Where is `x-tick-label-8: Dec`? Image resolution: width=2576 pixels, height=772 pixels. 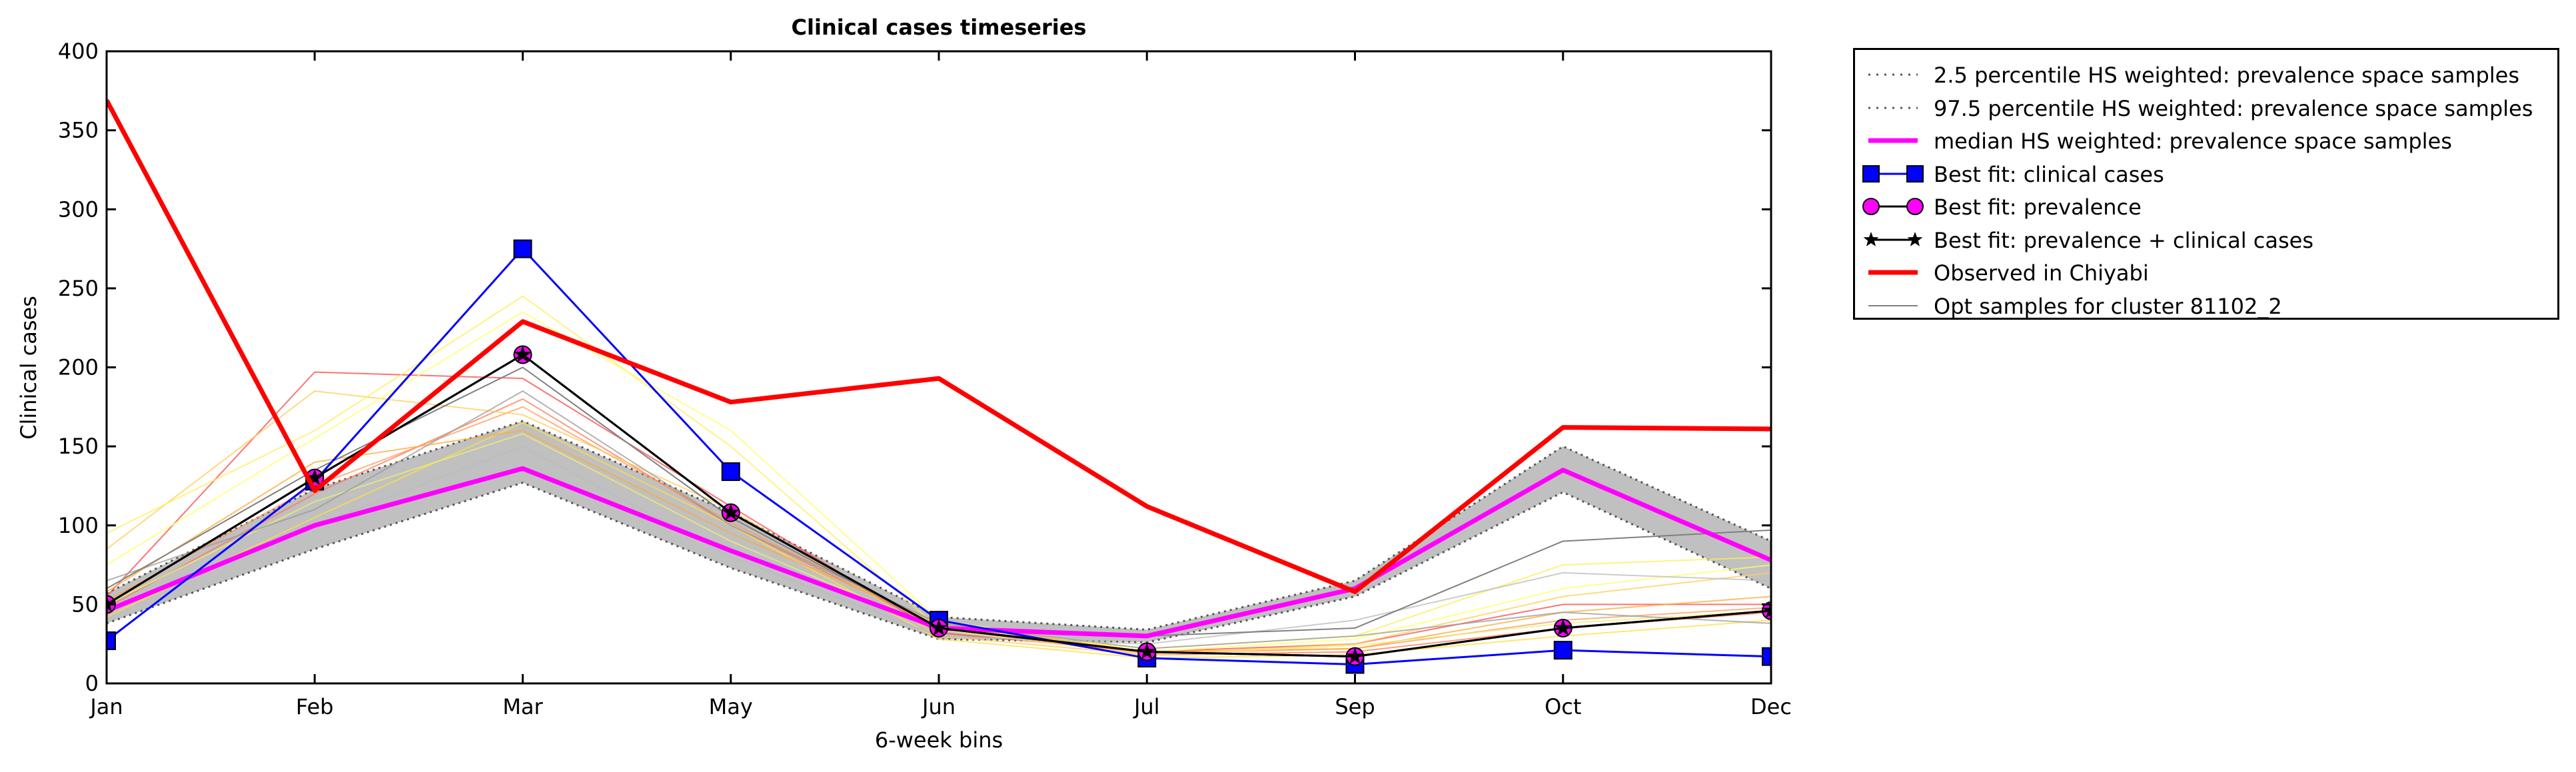 x-tick-label-8: Dec is located at coordinates (1771, 706).